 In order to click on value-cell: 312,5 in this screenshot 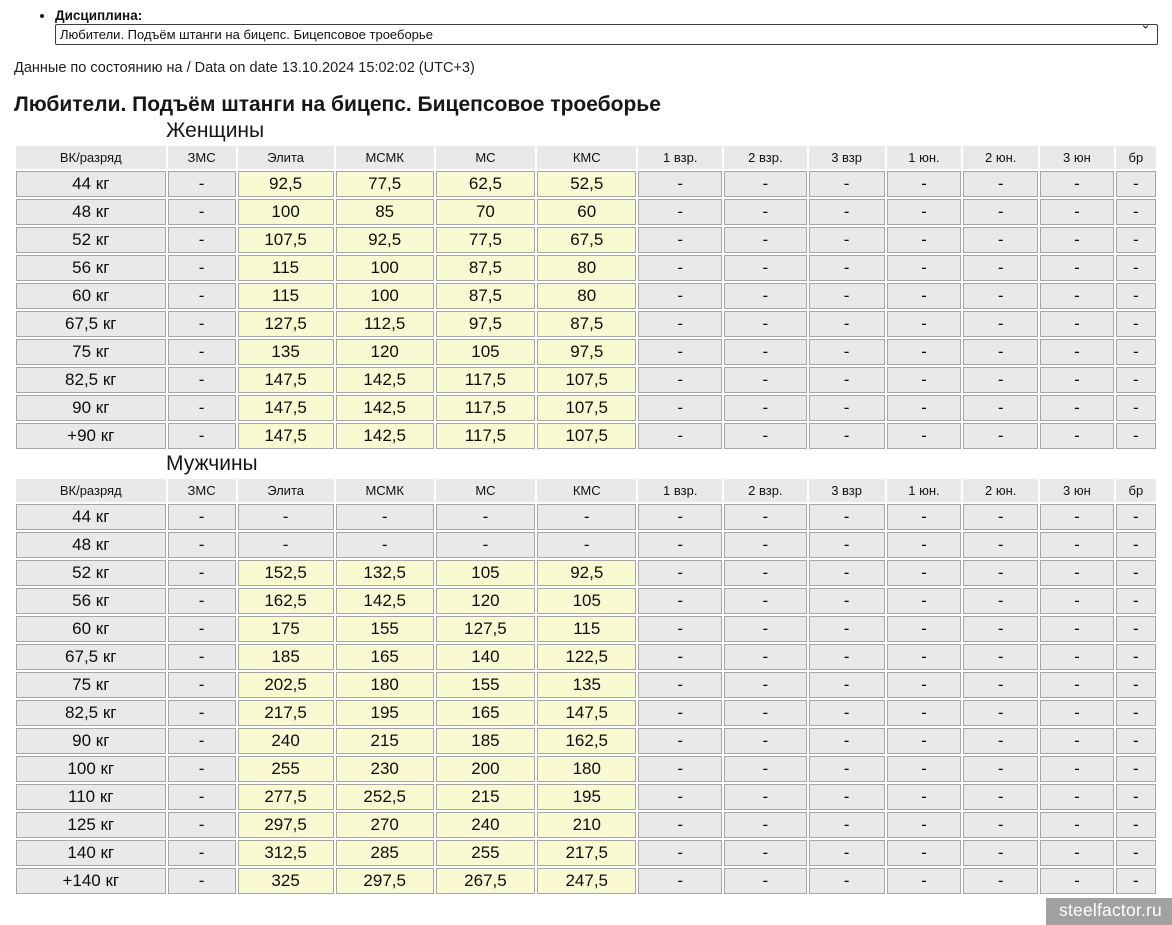, I will do `click(285, 852)`.